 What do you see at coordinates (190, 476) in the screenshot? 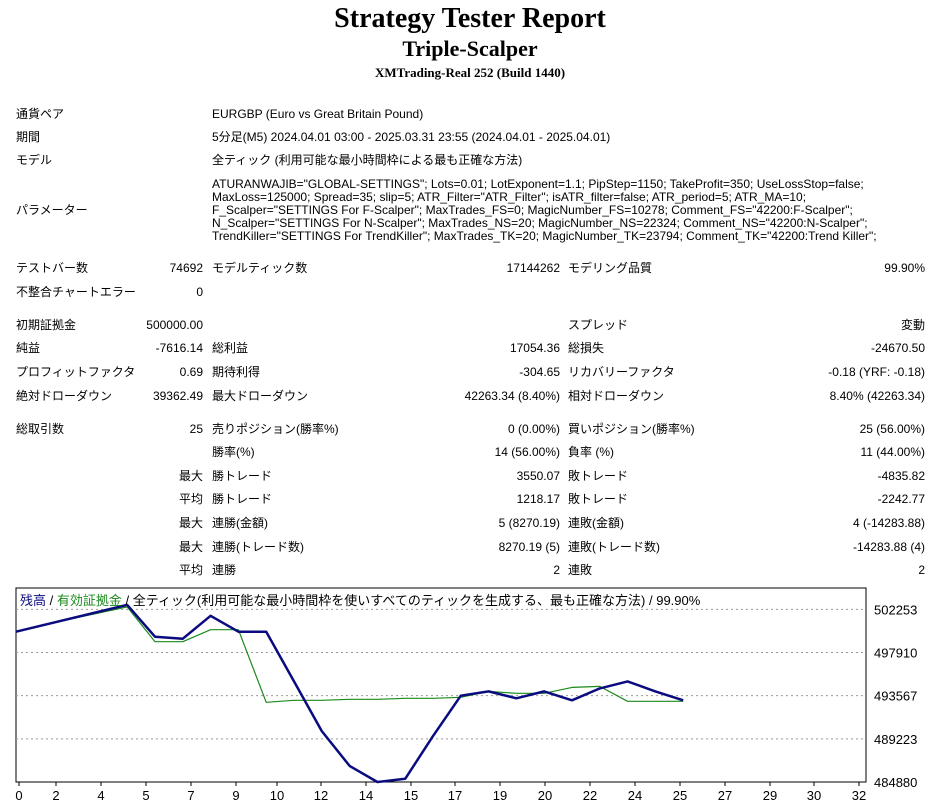
I see `largest-word: 最大` at bounding box center [190, 476].